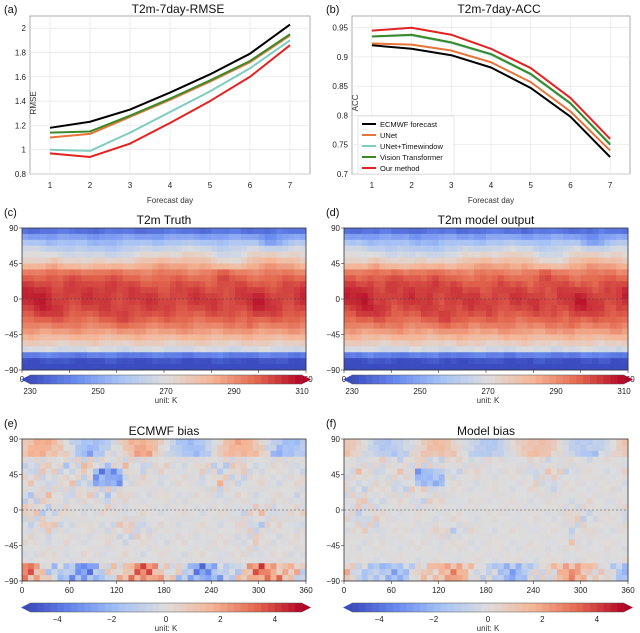 The width and height of the screenshot is (640, 633). What do you see at coordinates (302, 391) in the screenshot?
I see `colorbar-tick-label: 310` at bounding box center [302, 391].